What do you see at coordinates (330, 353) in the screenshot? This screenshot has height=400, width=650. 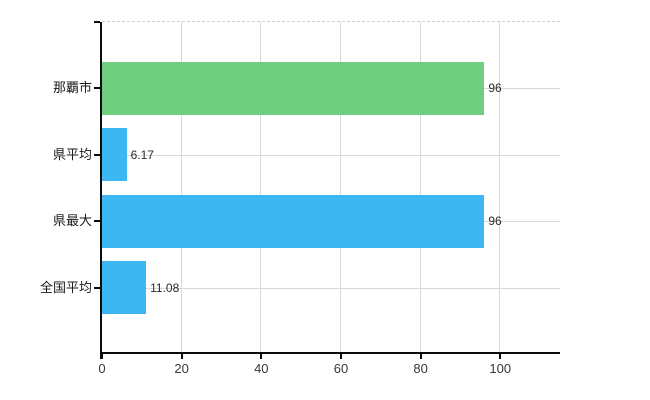 I see `x-axis-line` at bounding box center [330, 353].